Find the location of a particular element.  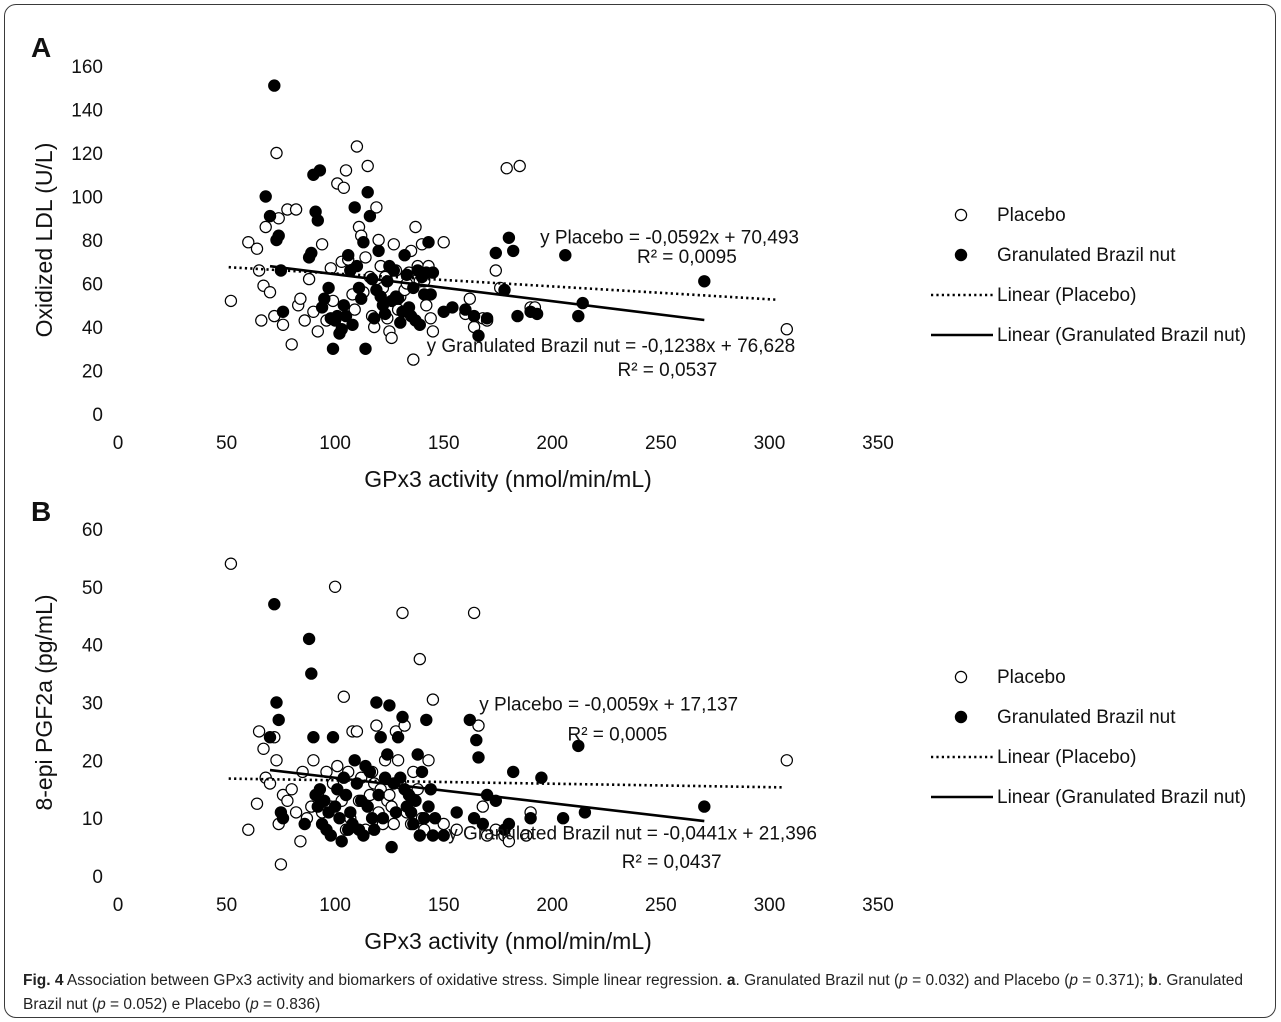

trendline-granulated-brazil-nut is located at coordinates (487, 293).